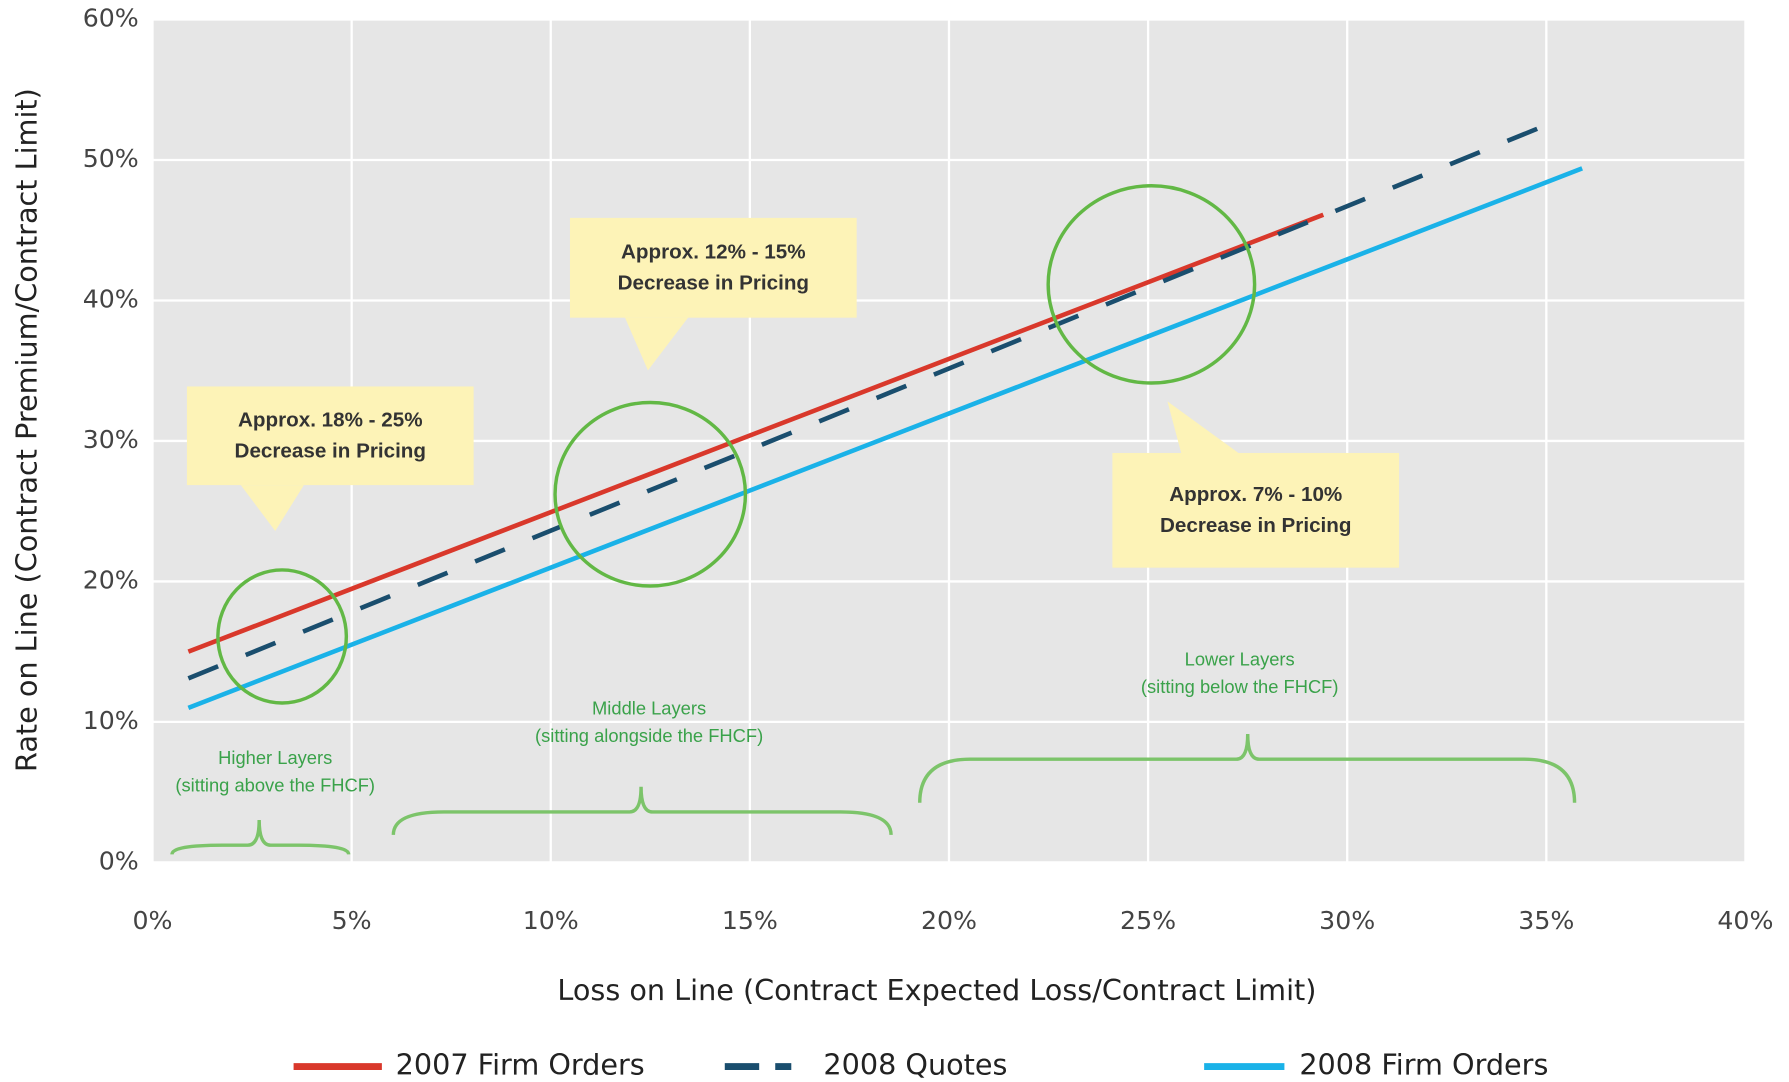 Image resolution: width=1789 pixels, height=1082 pixels. I want to click on layer-label: (sitting above the FHCF), so click(275, 785).